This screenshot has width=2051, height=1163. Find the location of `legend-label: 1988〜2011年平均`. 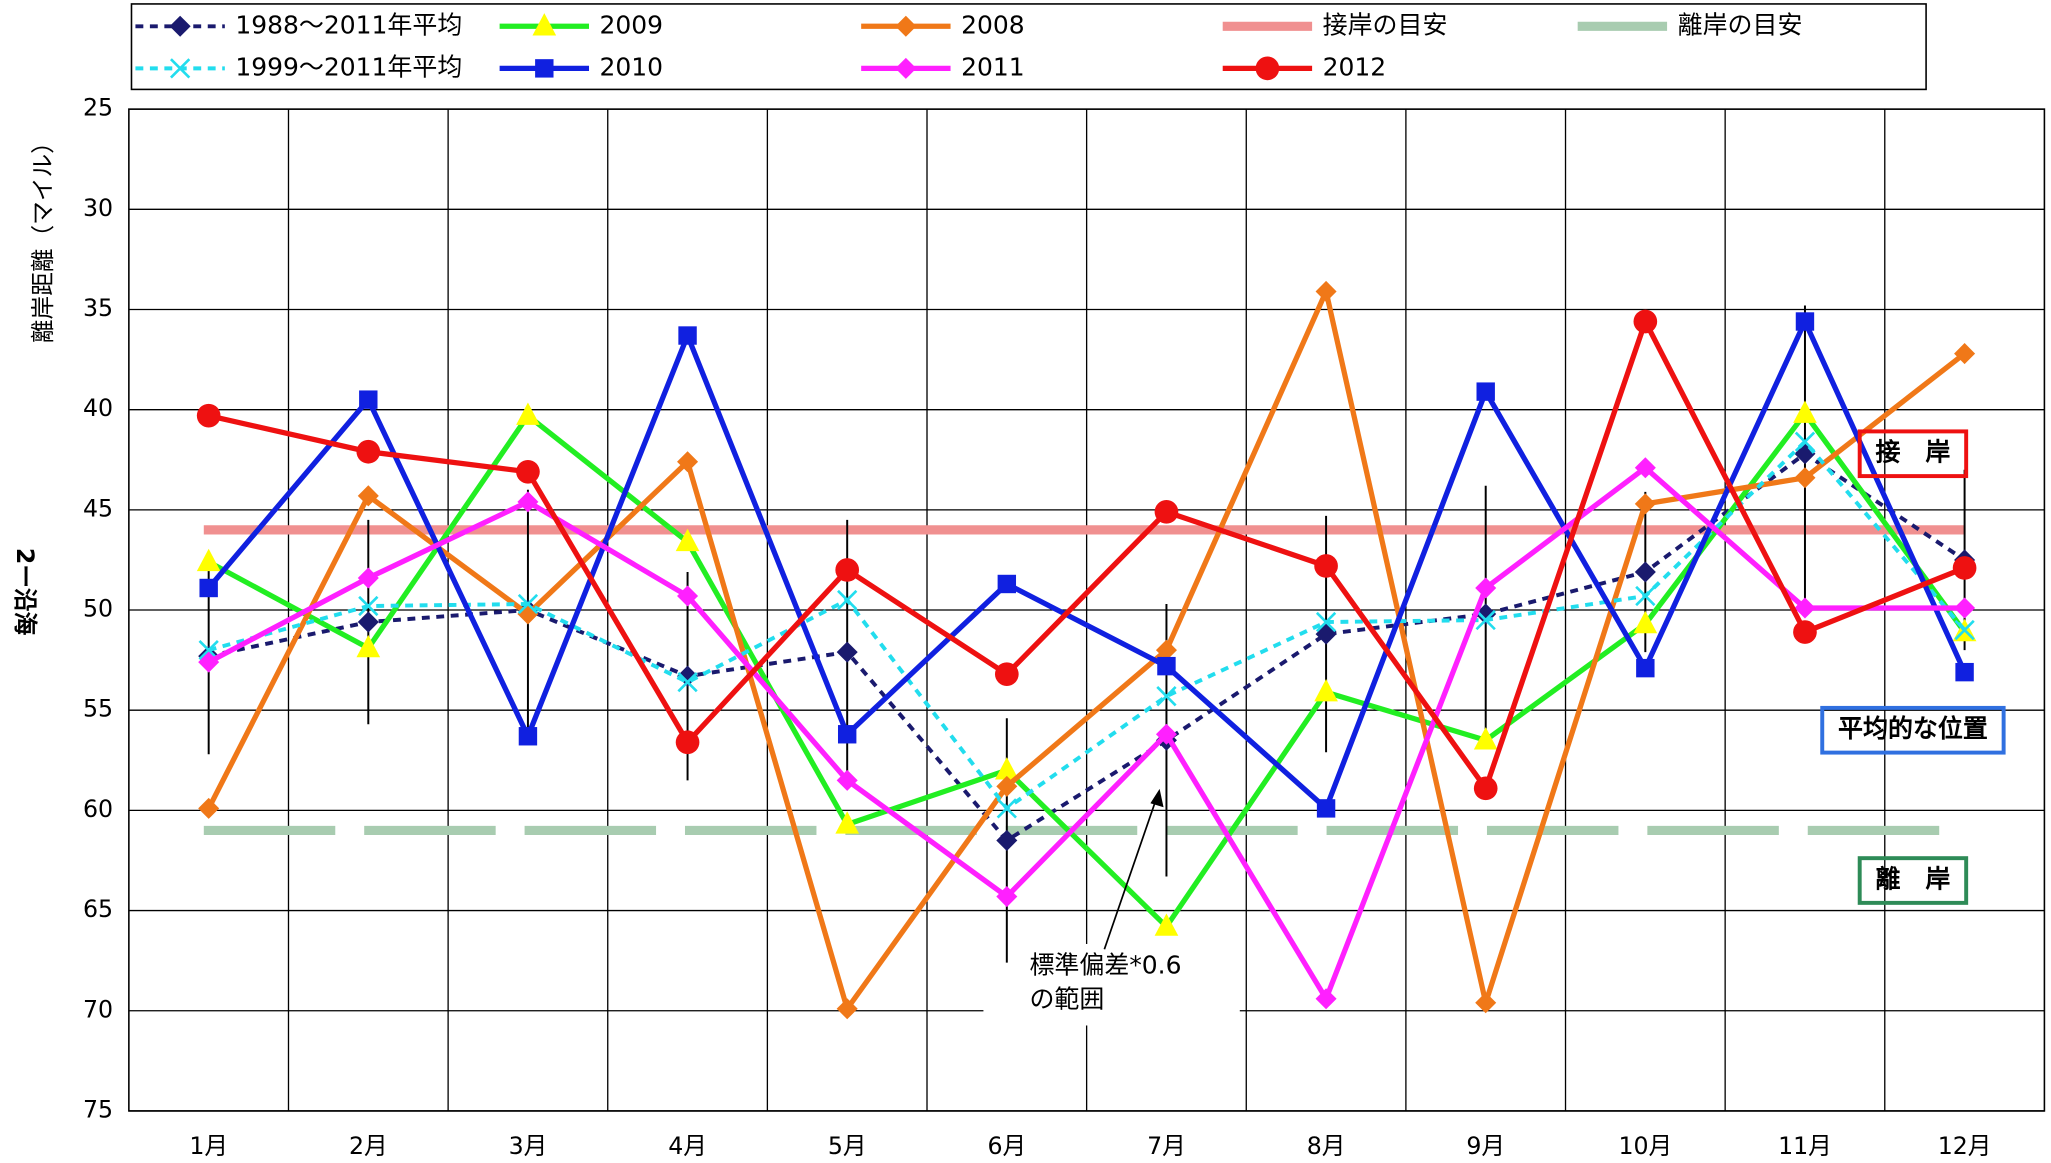

legend-label: 1988〜2011年平均 is located at coordinates (348, 24).